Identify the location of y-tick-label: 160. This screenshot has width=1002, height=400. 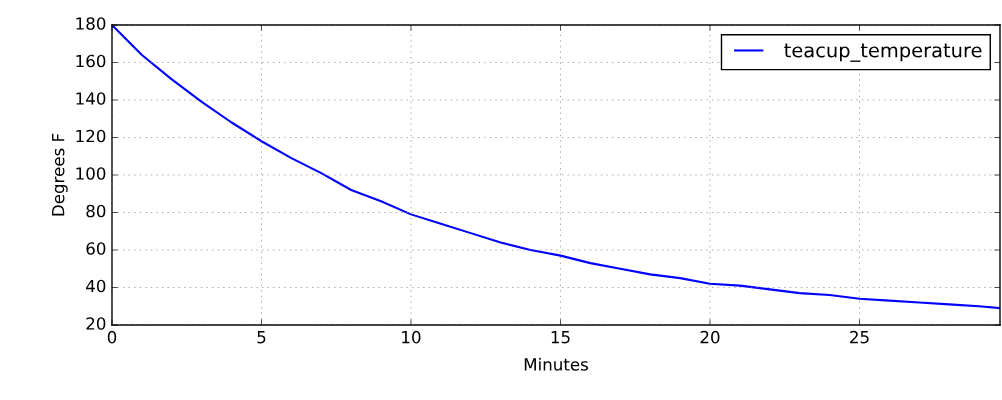
(91, 61).